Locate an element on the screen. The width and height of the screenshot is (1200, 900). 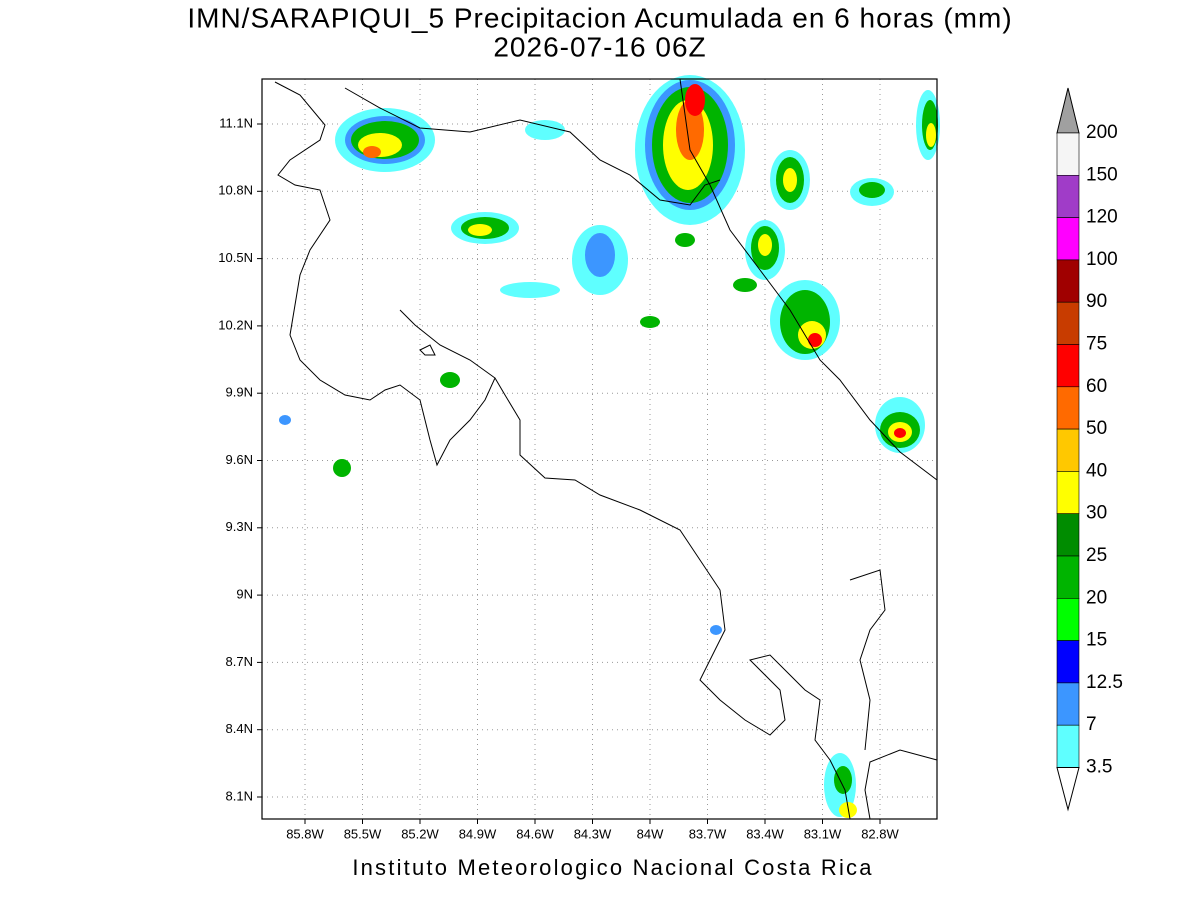
colorbar-label: 25 is located at coordinates (1096, 555).